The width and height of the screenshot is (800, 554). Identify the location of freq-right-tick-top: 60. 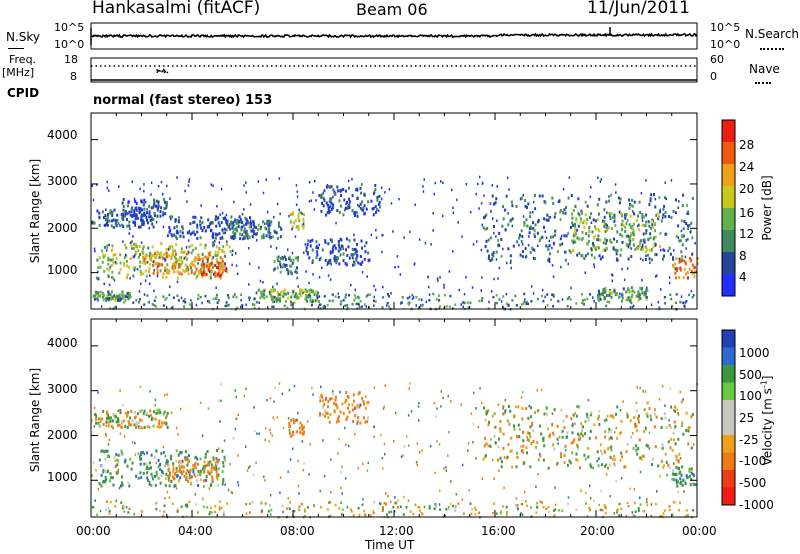
(717, 59).